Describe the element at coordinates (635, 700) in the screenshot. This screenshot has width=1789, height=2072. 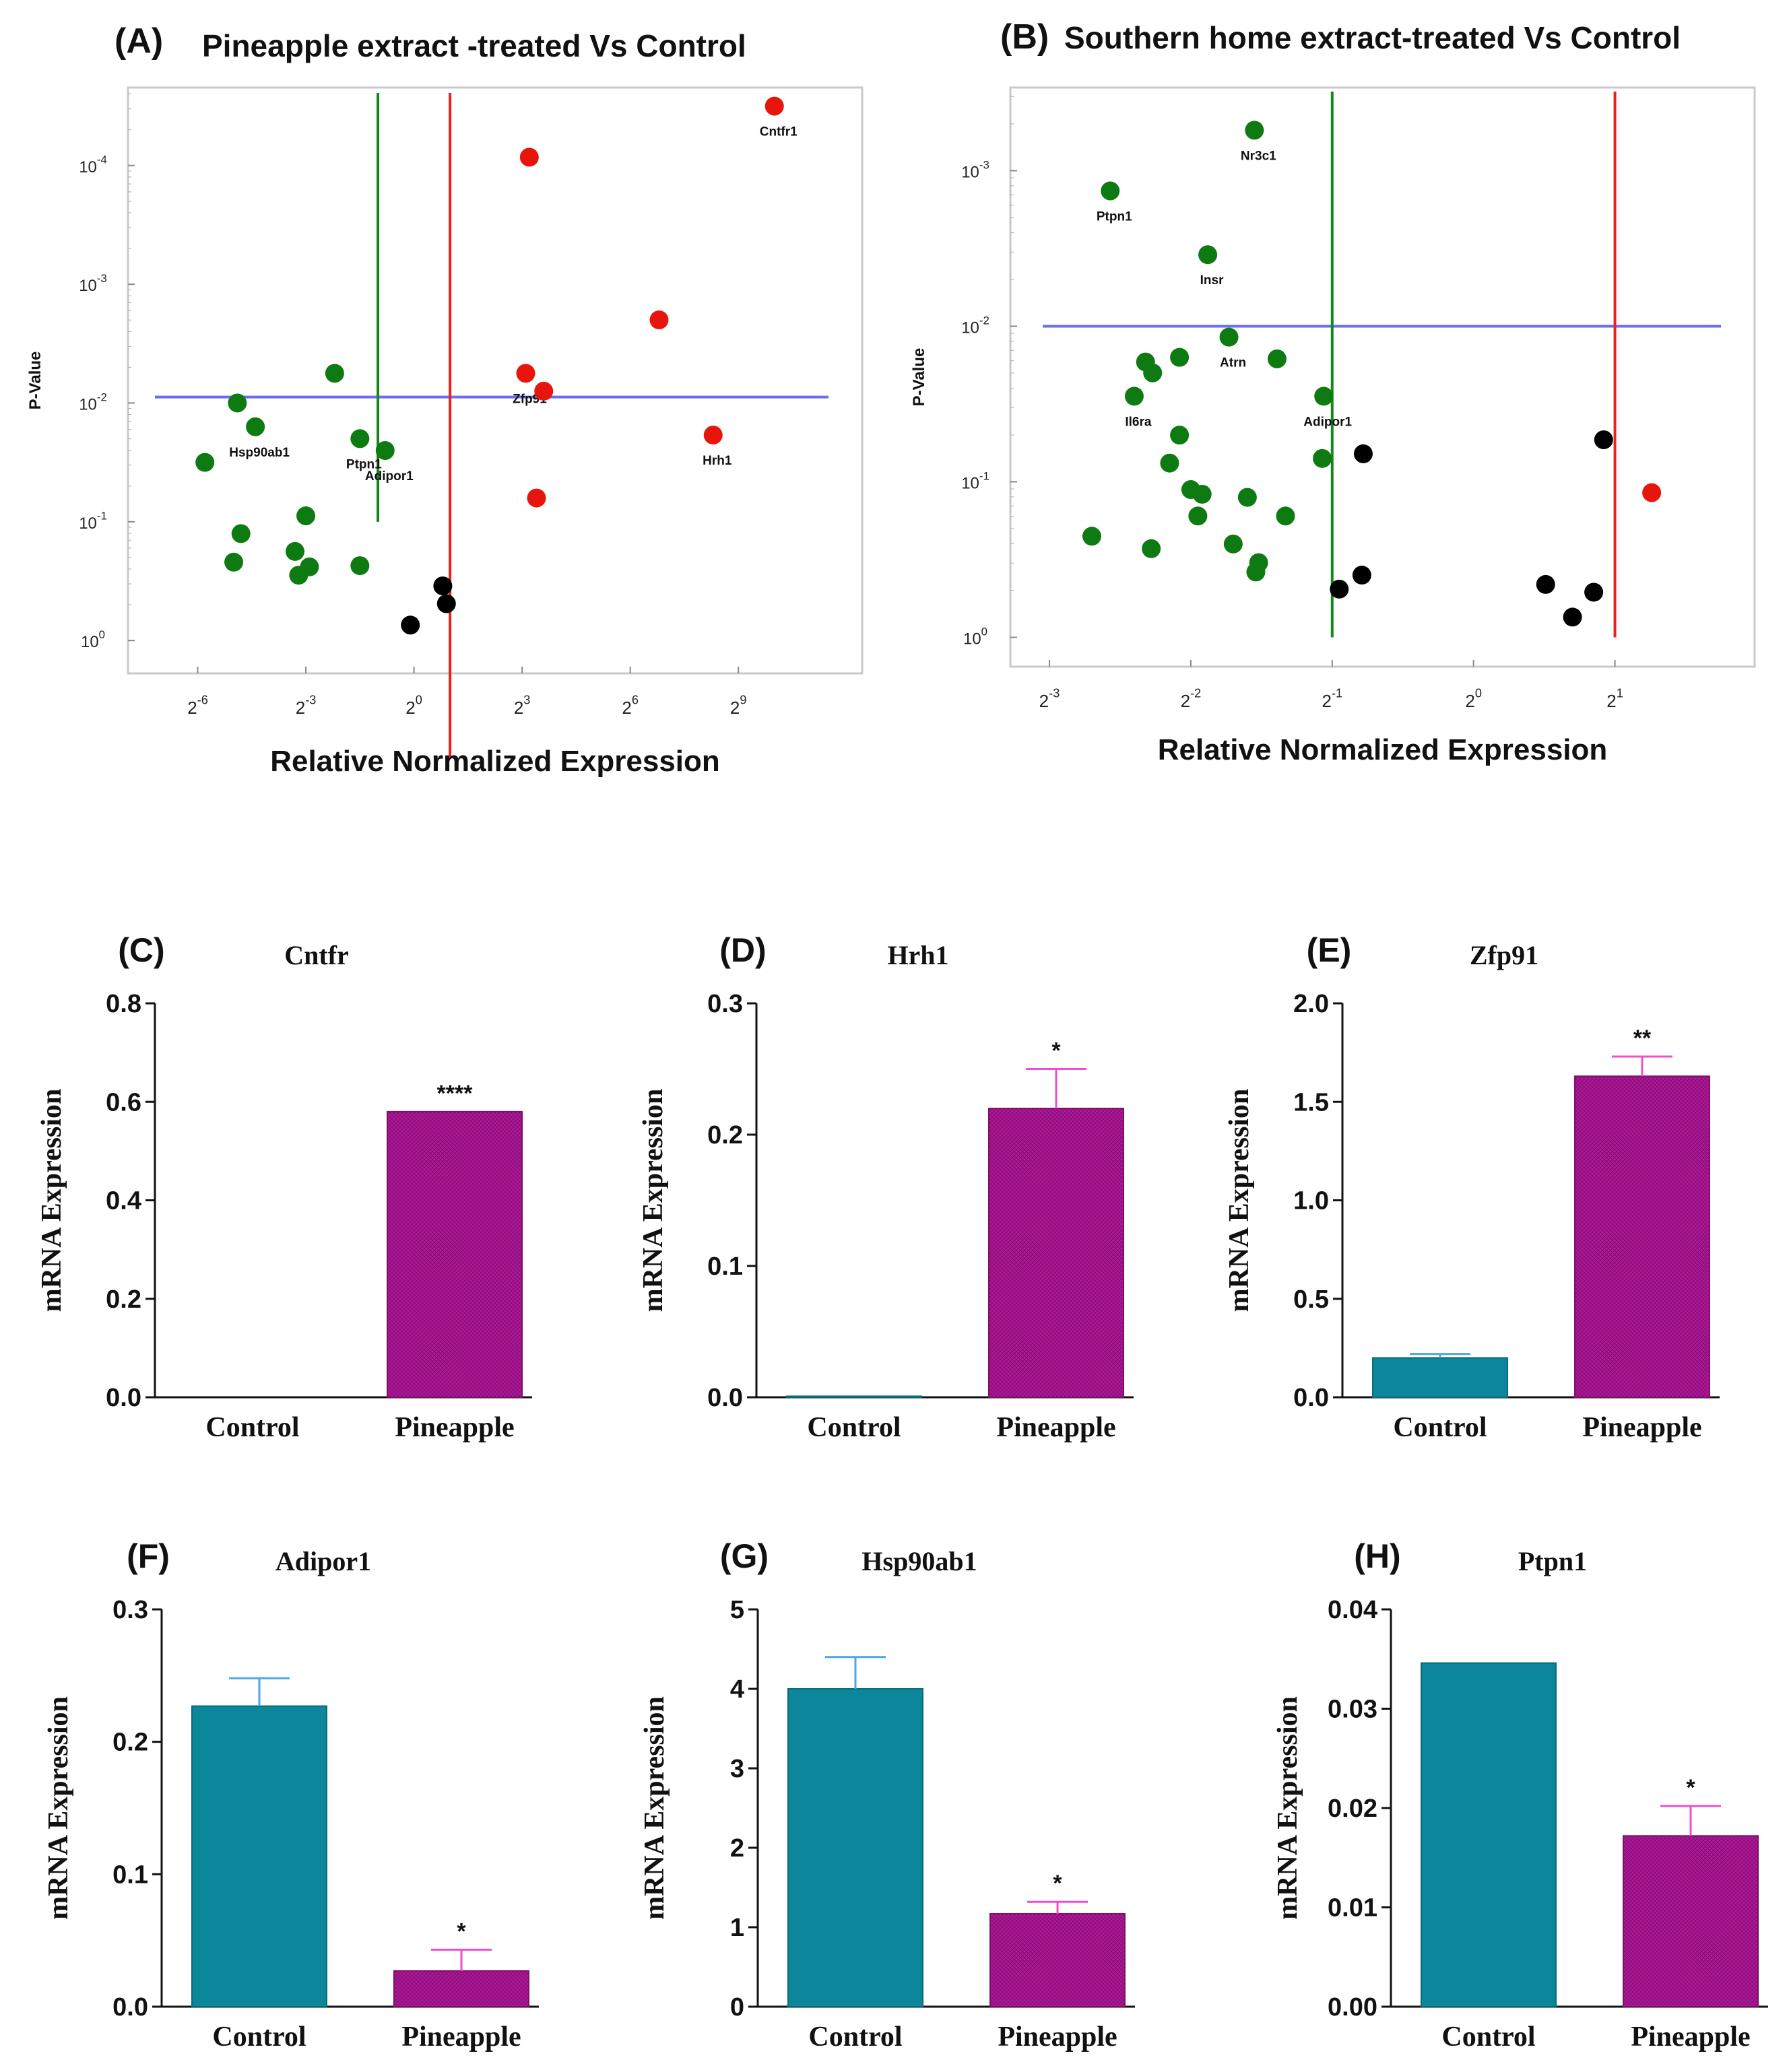
I see `tick-exponent: 6` at that location.